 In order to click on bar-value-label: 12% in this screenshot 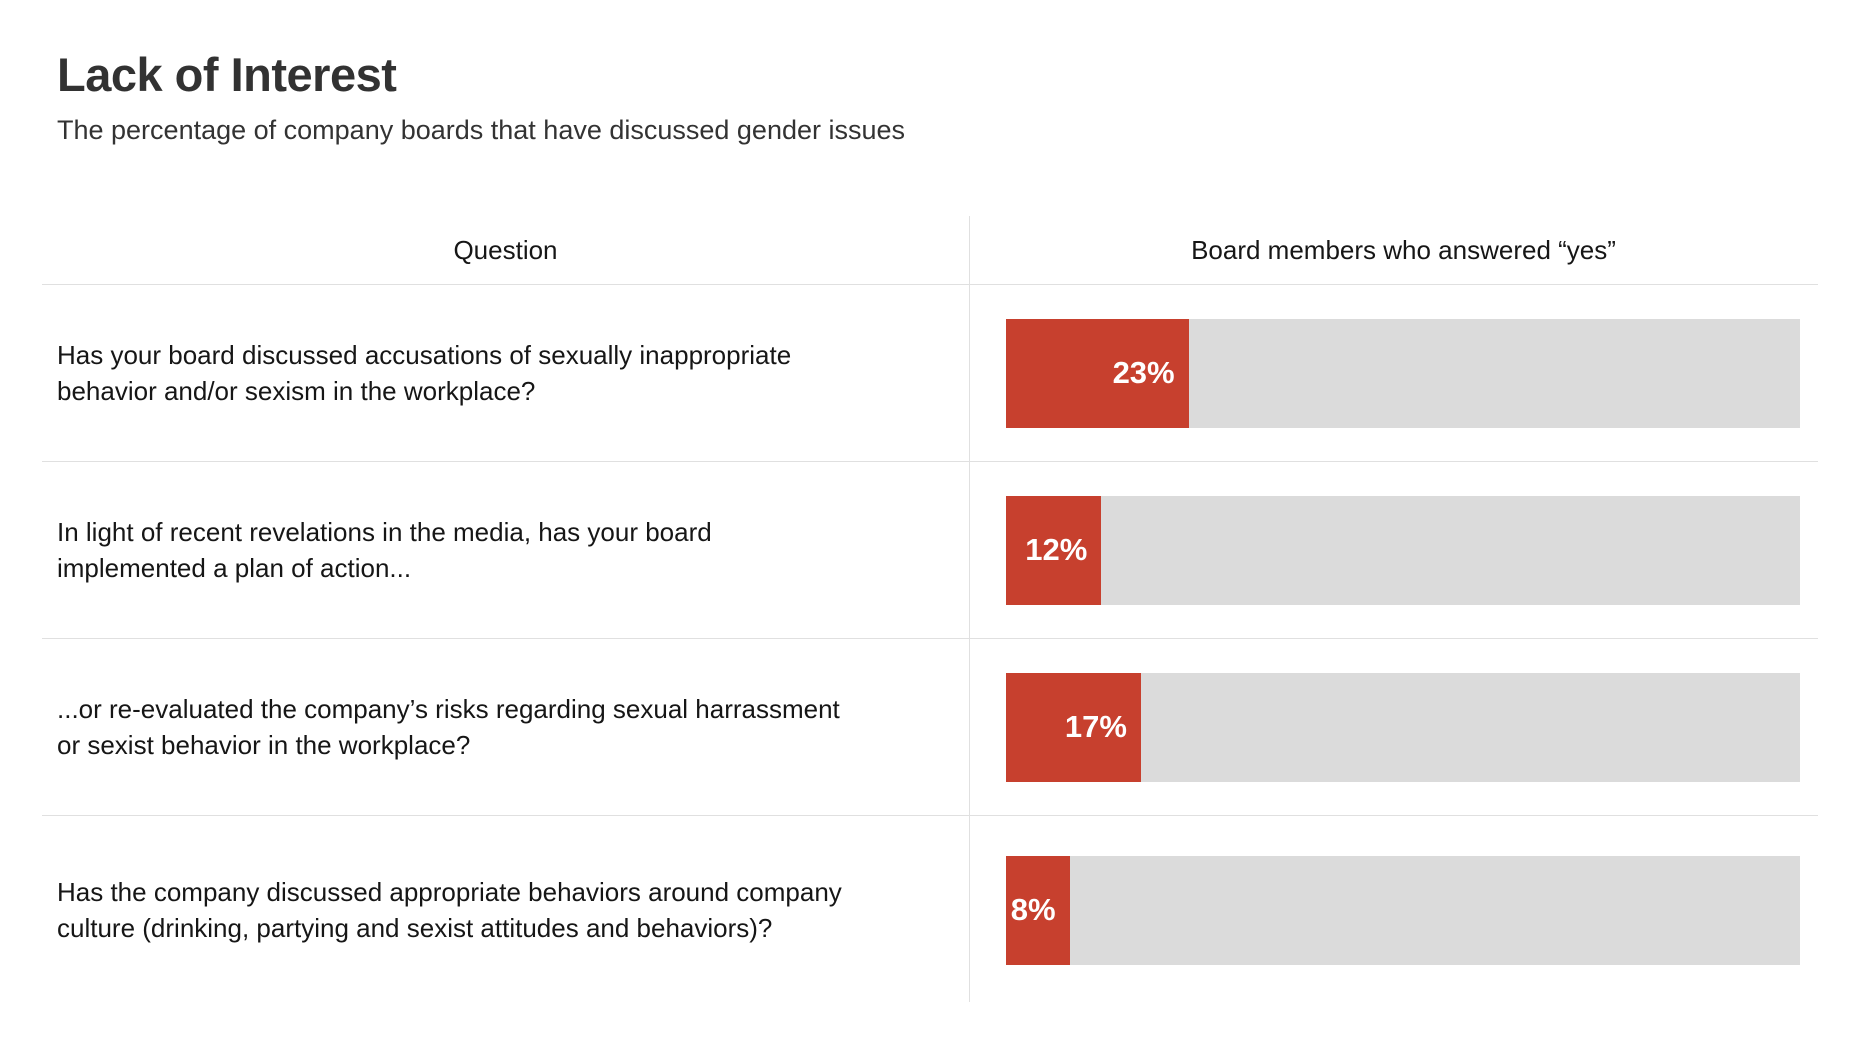, I will do `click(1056, 550)`.